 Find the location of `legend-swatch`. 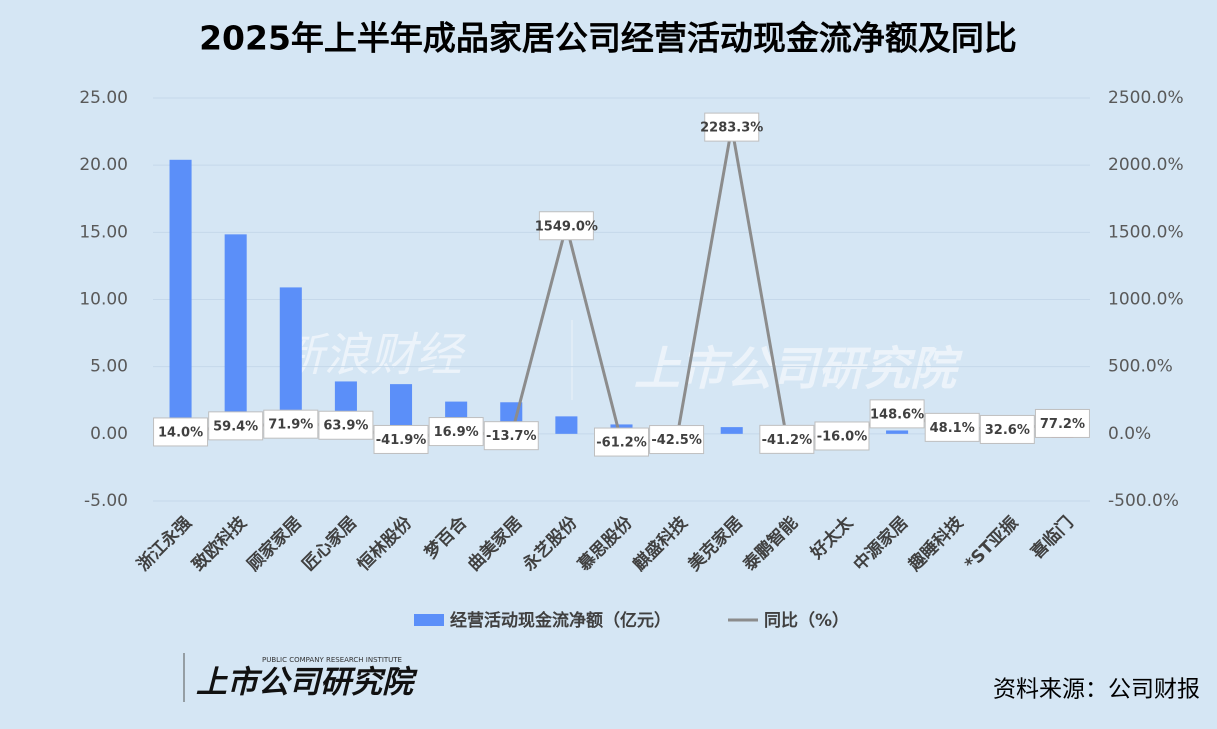

legend-swatch is located at coordinates (429, 620).